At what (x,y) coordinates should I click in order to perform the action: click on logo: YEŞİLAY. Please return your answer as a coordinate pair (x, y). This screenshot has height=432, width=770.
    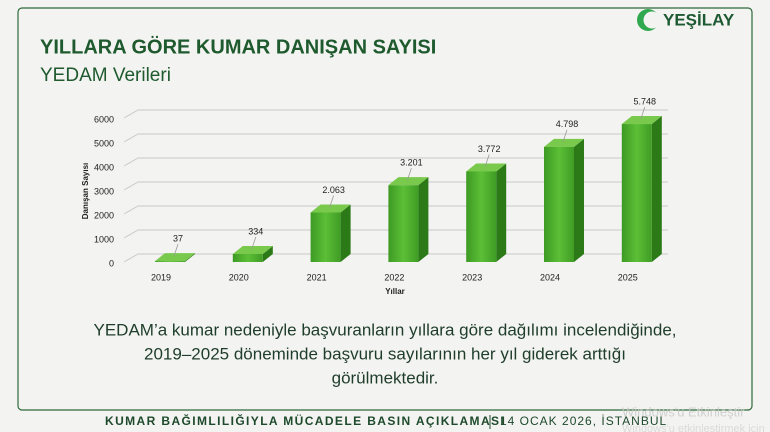
    Looking at the image, I should click on (686, 20).